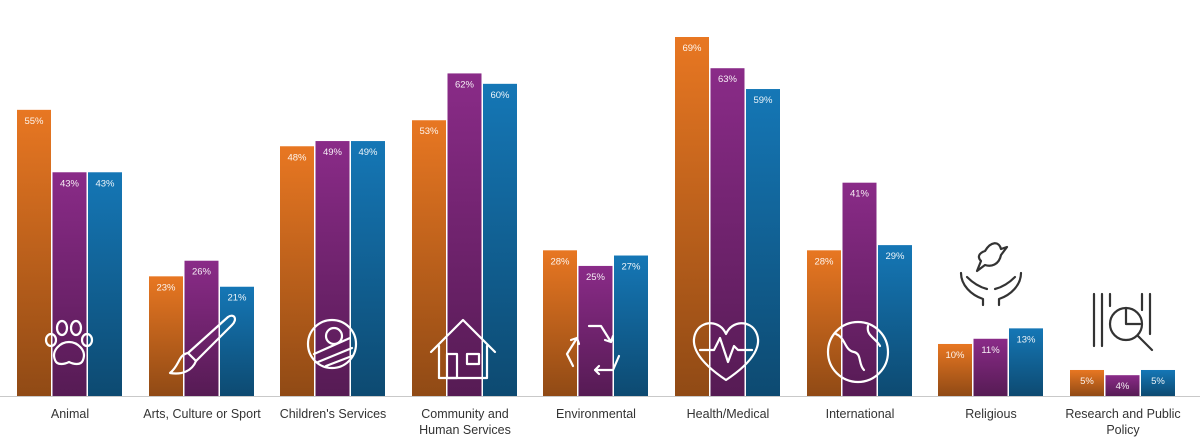  Describe the element at coordinates (596, 277) in the screenshot. I see `data-label: 25%` at that location.